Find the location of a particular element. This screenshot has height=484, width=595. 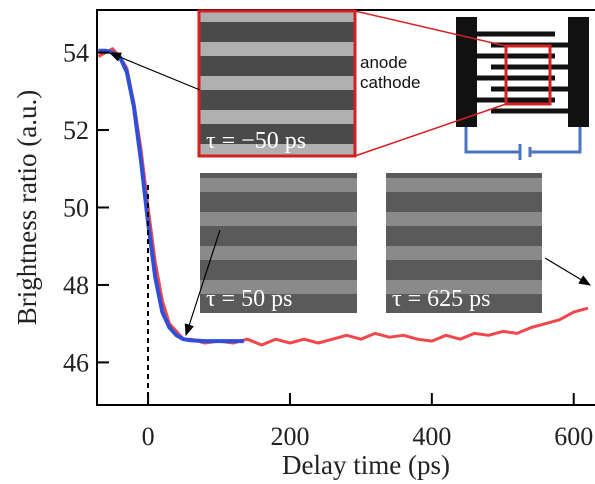

y-axis-label: Brightness ratio (a.u.) is located at coordinates (27, 207).